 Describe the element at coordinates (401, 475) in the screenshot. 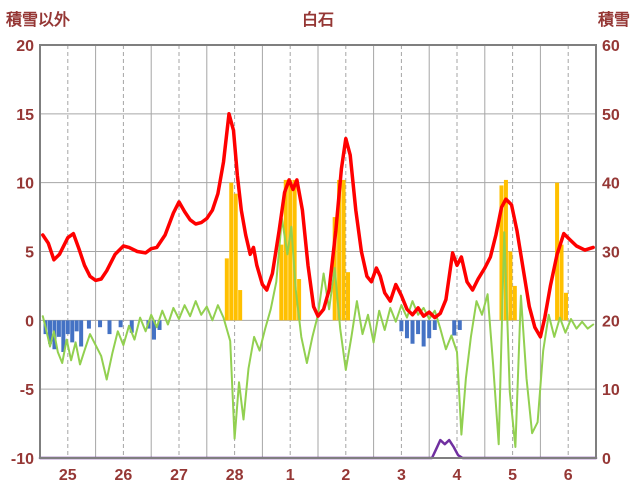

I see `svg-text: 3` at that location.